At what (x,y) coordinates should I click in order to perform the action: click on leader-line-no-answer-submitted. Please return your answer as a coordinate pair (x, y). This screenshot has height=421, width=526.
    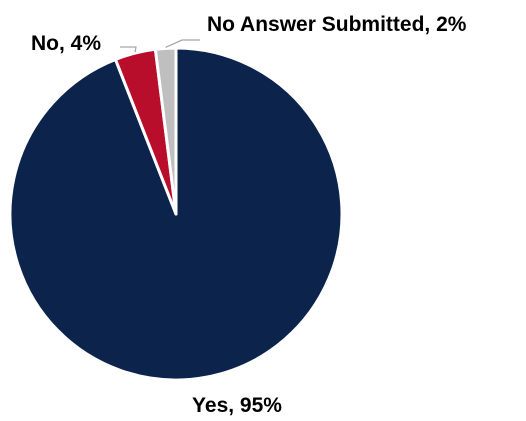
    Looking at the image, I should click on (182, 43).